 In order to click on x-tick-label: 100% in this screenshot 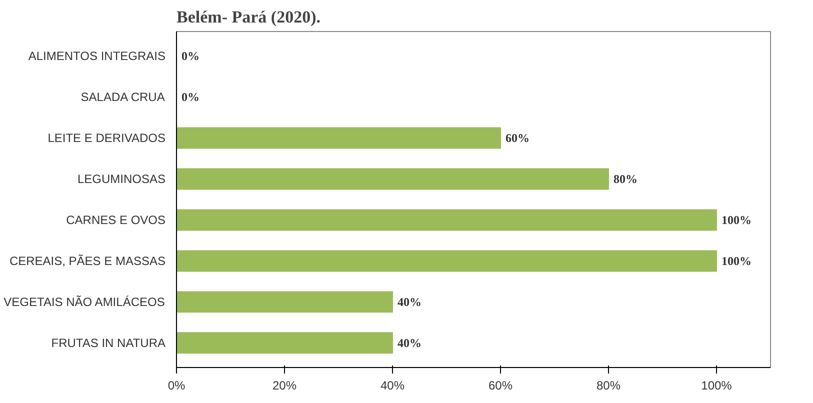, I will do `click(716, 385)`.